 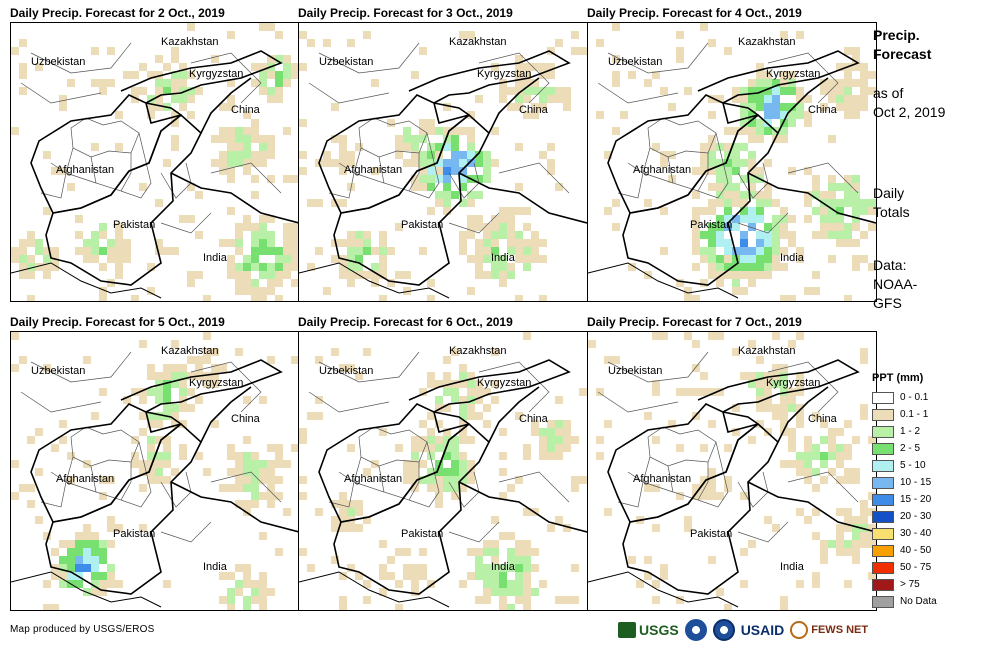 I want to click on usgs-logo: USGS, so click(x=648, y=630).